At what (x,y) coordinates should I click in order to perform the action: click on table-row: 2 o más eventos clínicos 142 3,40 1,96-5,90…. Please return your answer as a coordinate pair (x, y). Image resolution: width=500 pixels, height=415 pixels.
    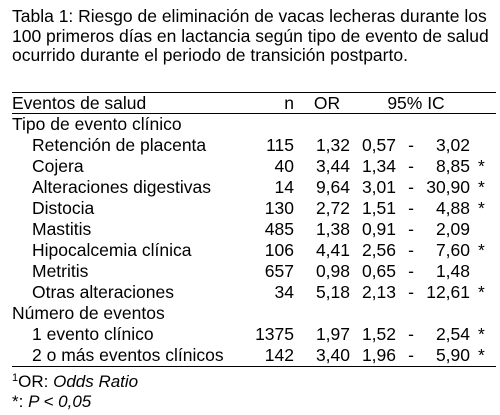
    Looking at the image, I should click on (254, 356).